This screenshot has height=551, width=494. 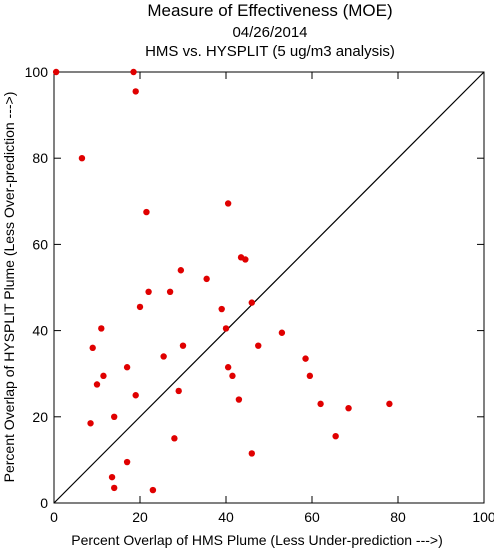 What do you see at coordinates (398, 517) in the screenshot?
I see `x-tick-label: 80` at bounding box center [398, 517].